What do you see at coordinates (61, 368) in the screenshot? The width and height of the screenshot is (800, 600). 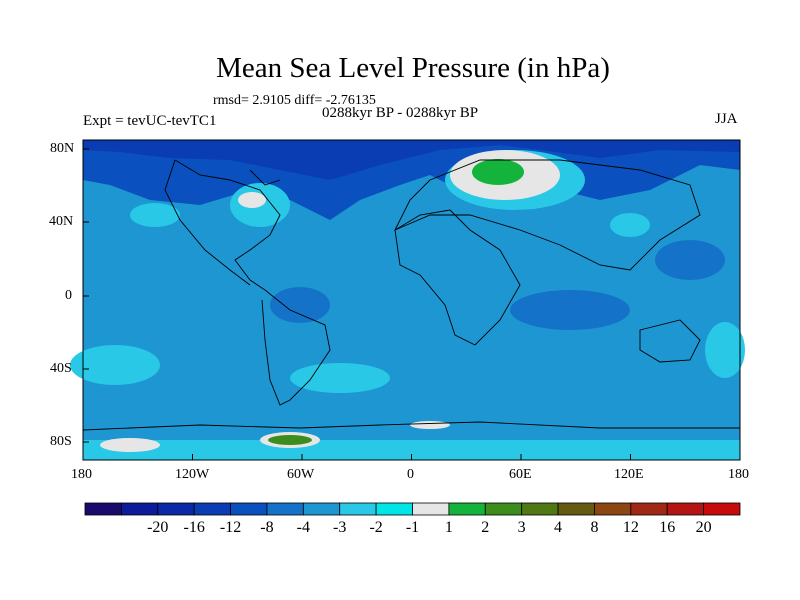 I see `lat-label-40s: 40S` at bounding box center [61, 368].